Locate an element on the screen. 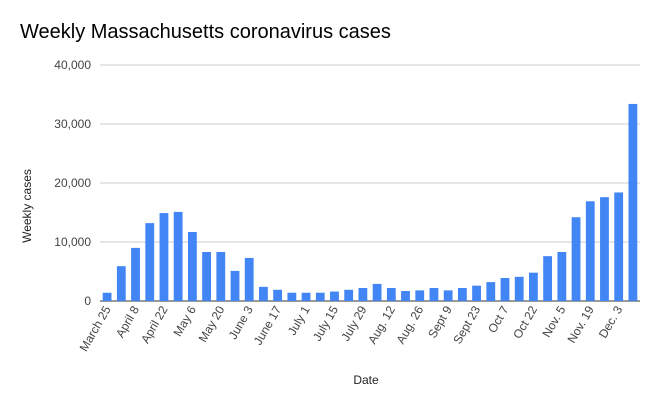  chart-title: Weekly Massachusetts coronavirus cases is located at coordinates (205, 32).